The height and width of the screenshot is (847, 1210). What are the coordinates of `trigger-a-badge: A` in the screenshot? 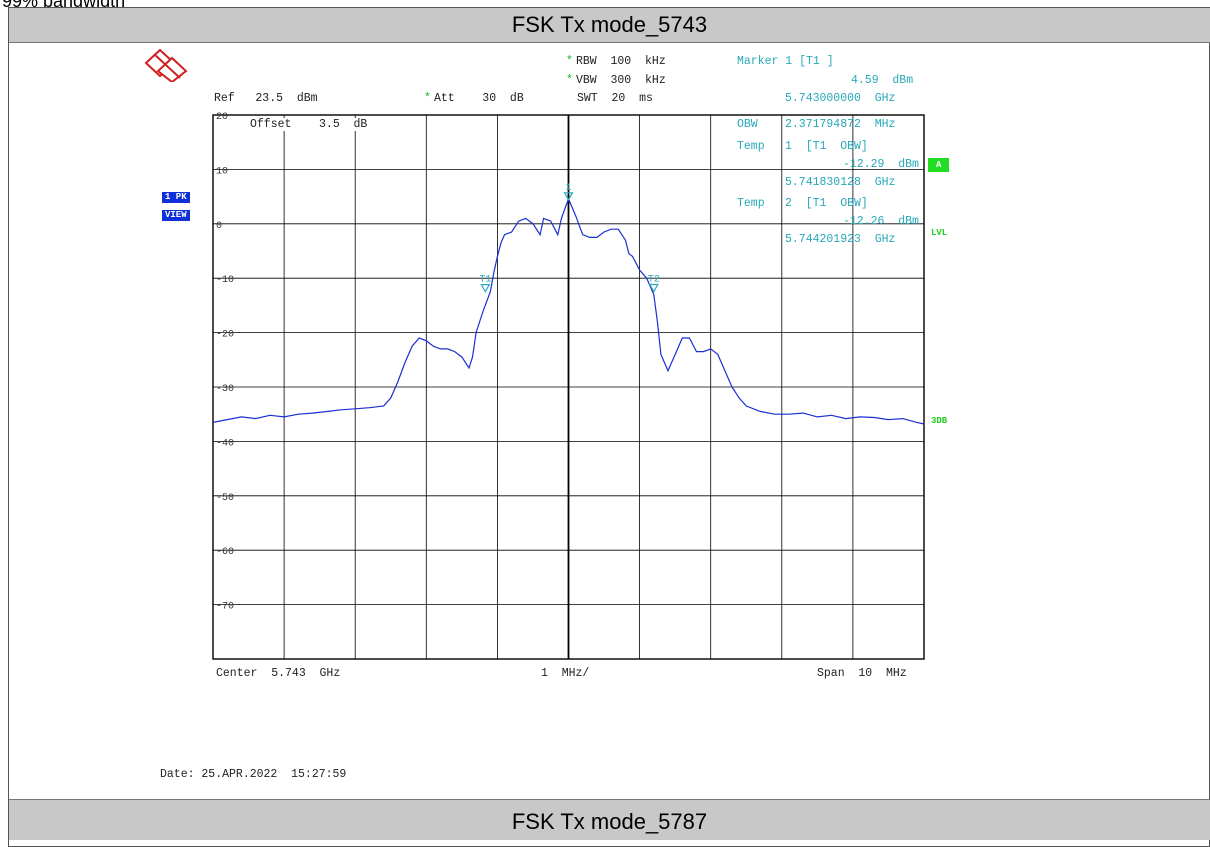 It's located at (939, 165).